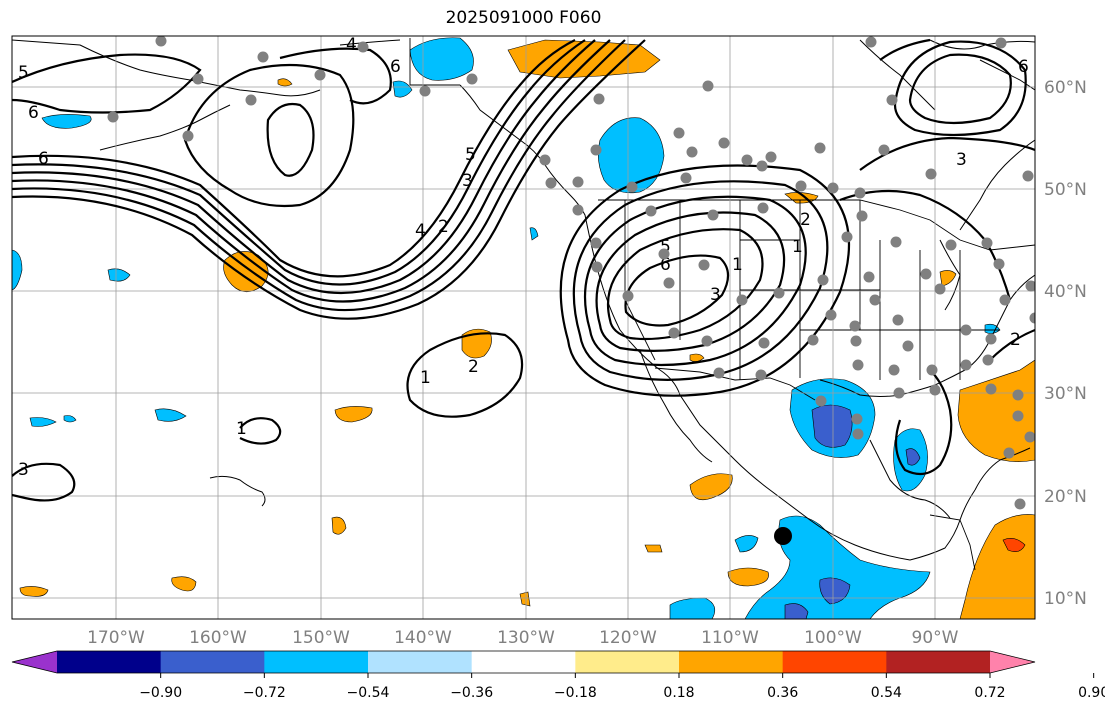 The image size is (1105, 712). Describe the element at coordinates (1012, 662) in the screenshot. I see `colorbar-extend-high` at that location.